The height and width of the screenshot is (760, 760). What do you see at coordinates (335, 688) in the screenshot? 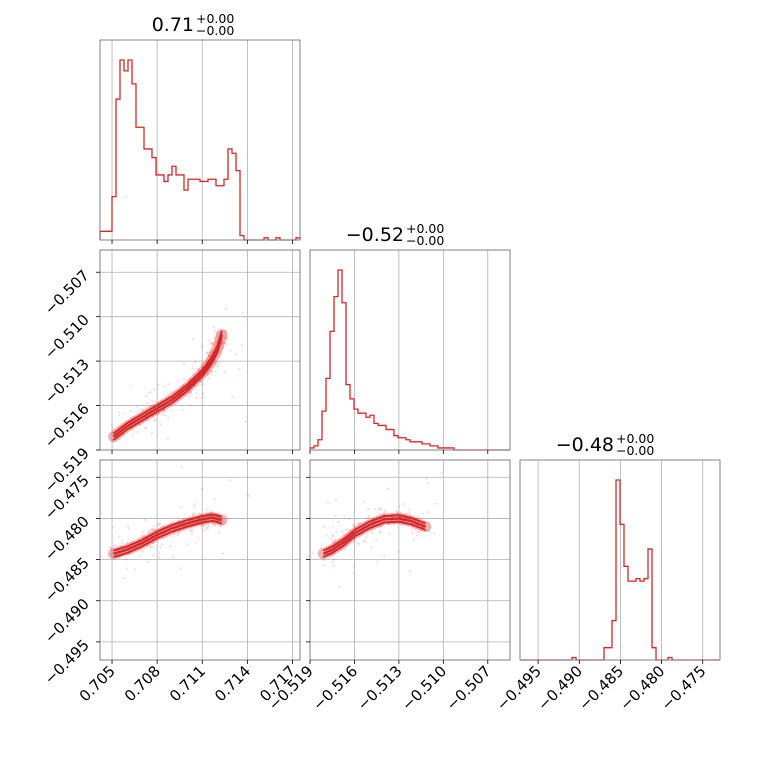
I see `x-tick-label: −0.516` at bounding box center [335, 688].